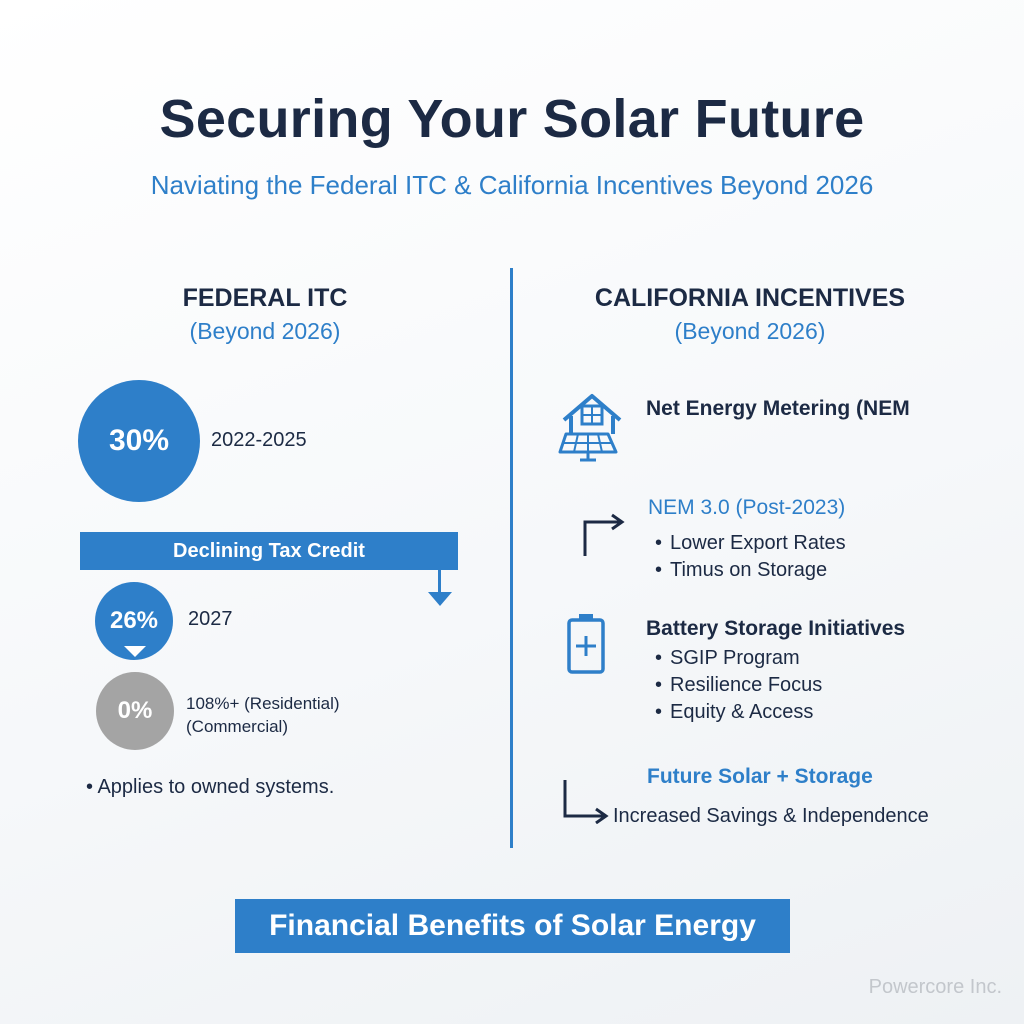 The width and height of the screenshot is (1024, 1024). What do you see at coordinates (263, 703) in the screenshot?
I see `residential-label: 108%+ (Residential)` at bounding box center [263, 703].